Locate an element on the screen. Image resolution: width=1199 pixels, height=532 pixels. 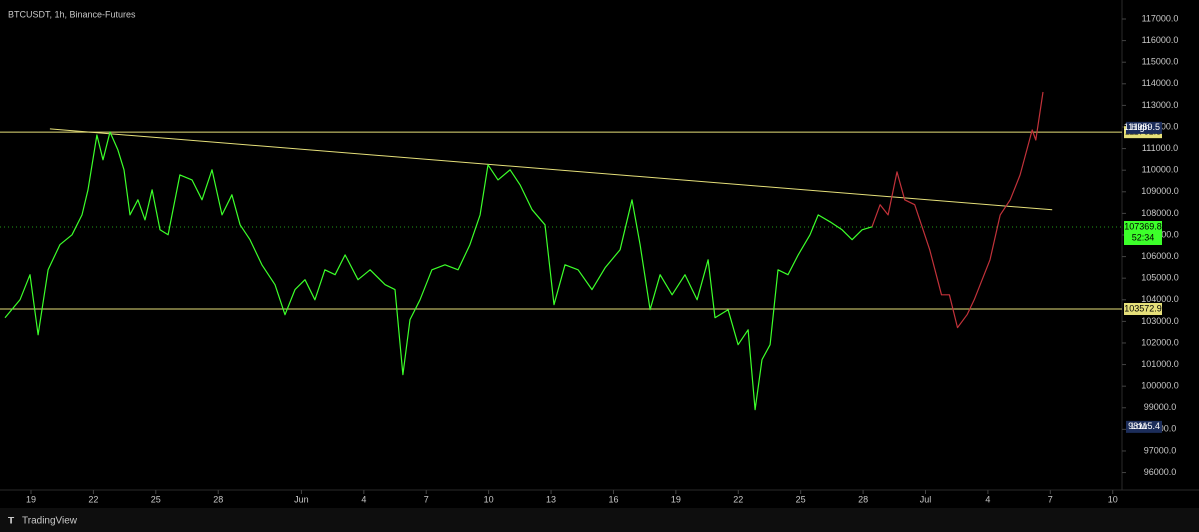
y-tick-label: 113000.0 is located at coordinates (1160, 105).